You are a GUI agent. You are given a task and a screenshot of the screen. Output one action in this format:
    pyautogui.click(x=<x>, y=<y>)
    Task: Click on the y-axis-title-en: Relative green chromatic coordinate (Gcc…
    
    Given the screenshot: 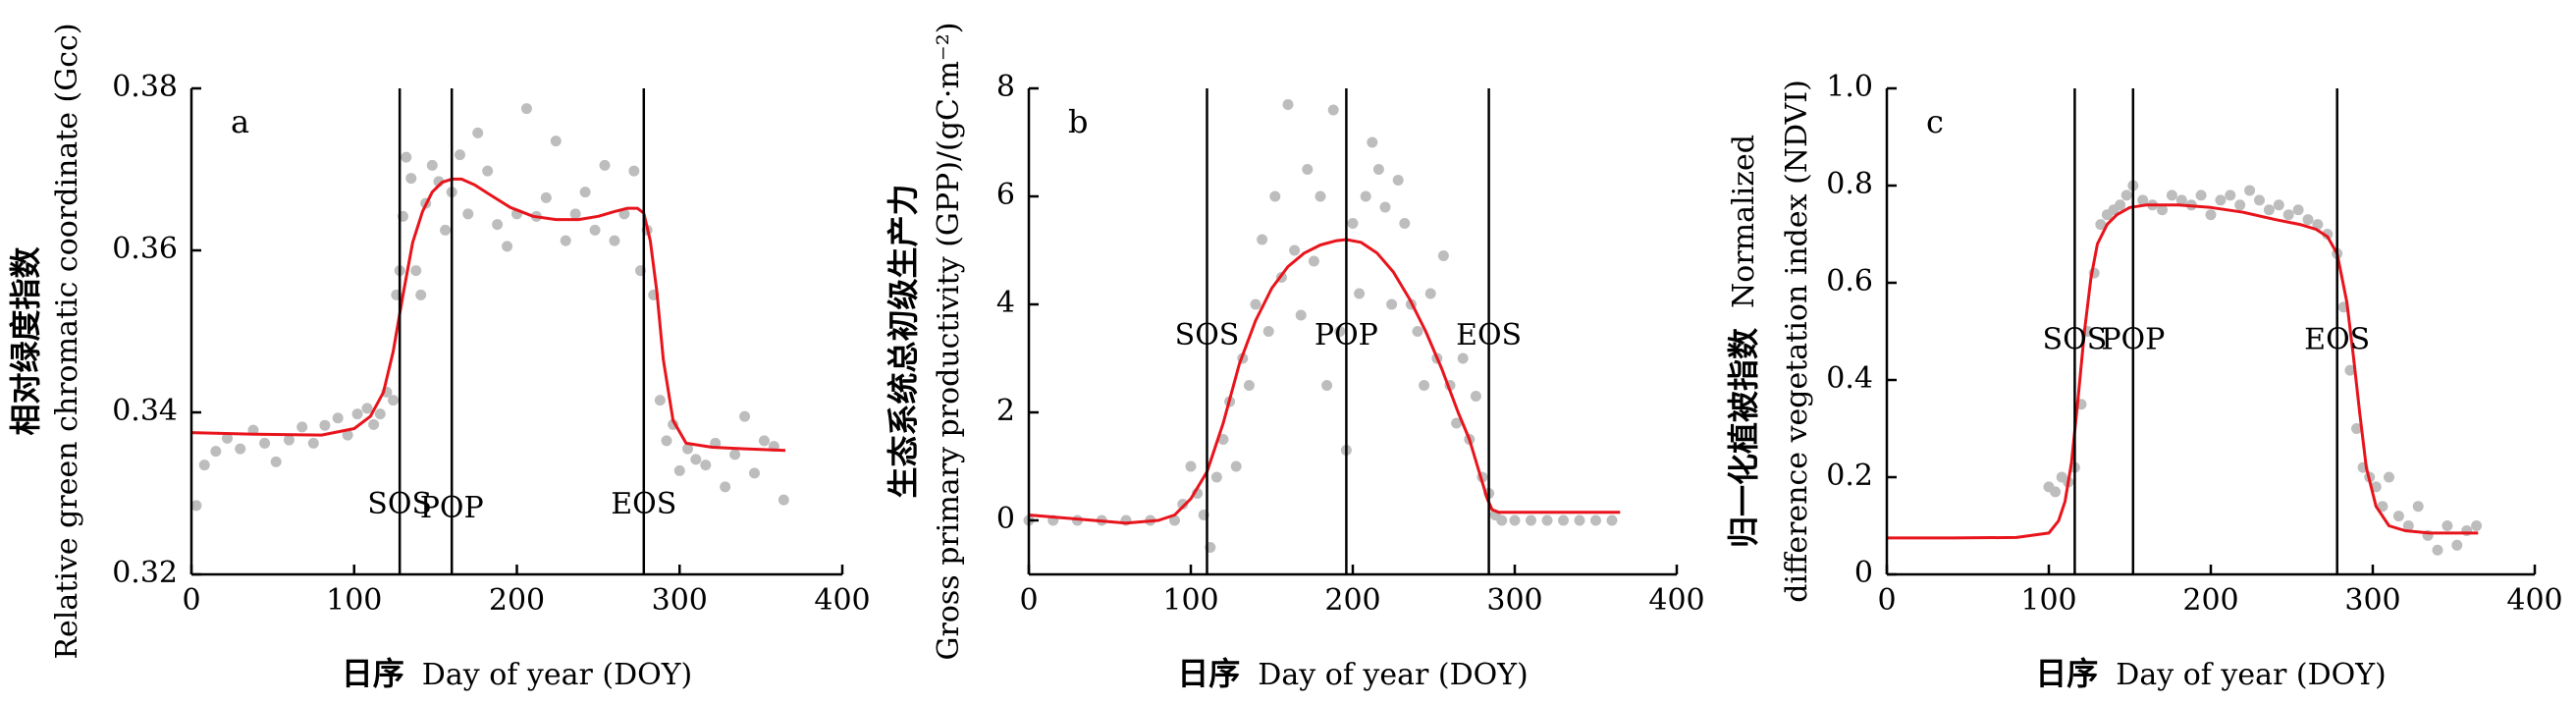 What is the action you would take?
    pyautogui.click(x=67, y=341)
    